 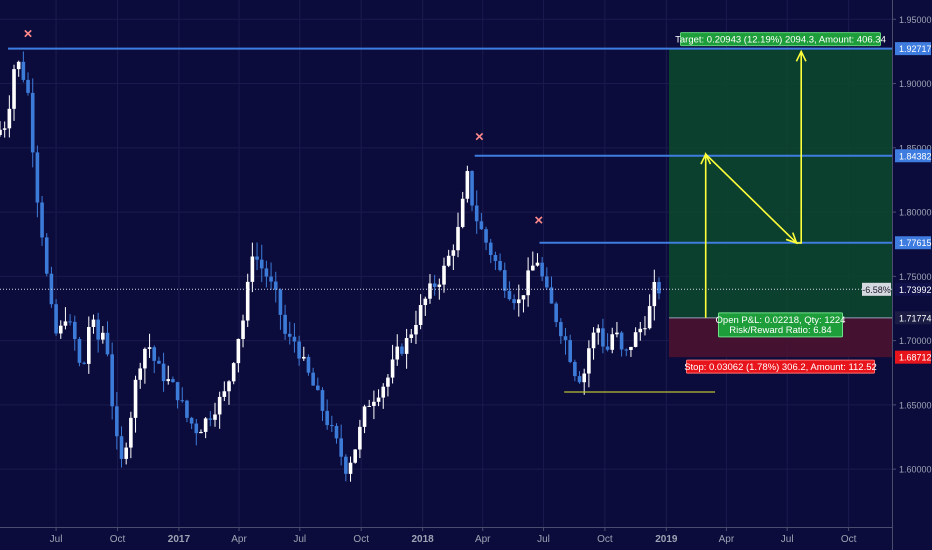 I want to click on stop-label-box, so click(x=780, y=366).